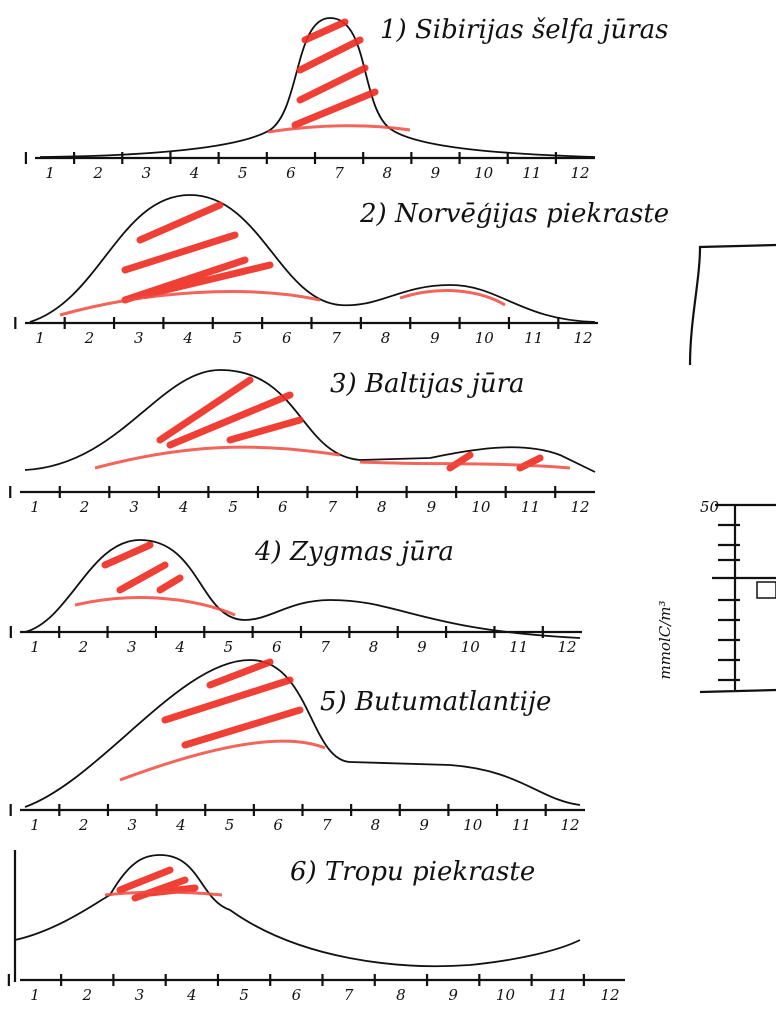 This screenshot has width=776, height=1009. I want to click on panel-title: 6) Tropu piekraste, so click(412, 872).